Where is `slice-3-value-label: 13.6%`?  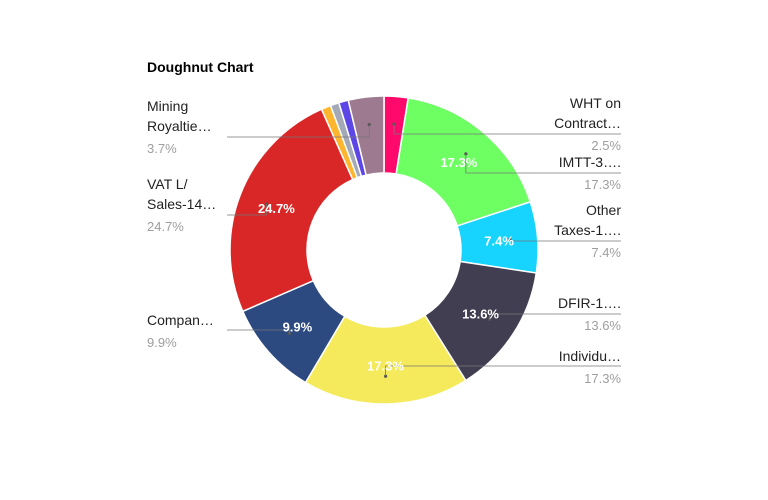
slice-3-value-label: 13.6% is located at coordinates (480, 313).